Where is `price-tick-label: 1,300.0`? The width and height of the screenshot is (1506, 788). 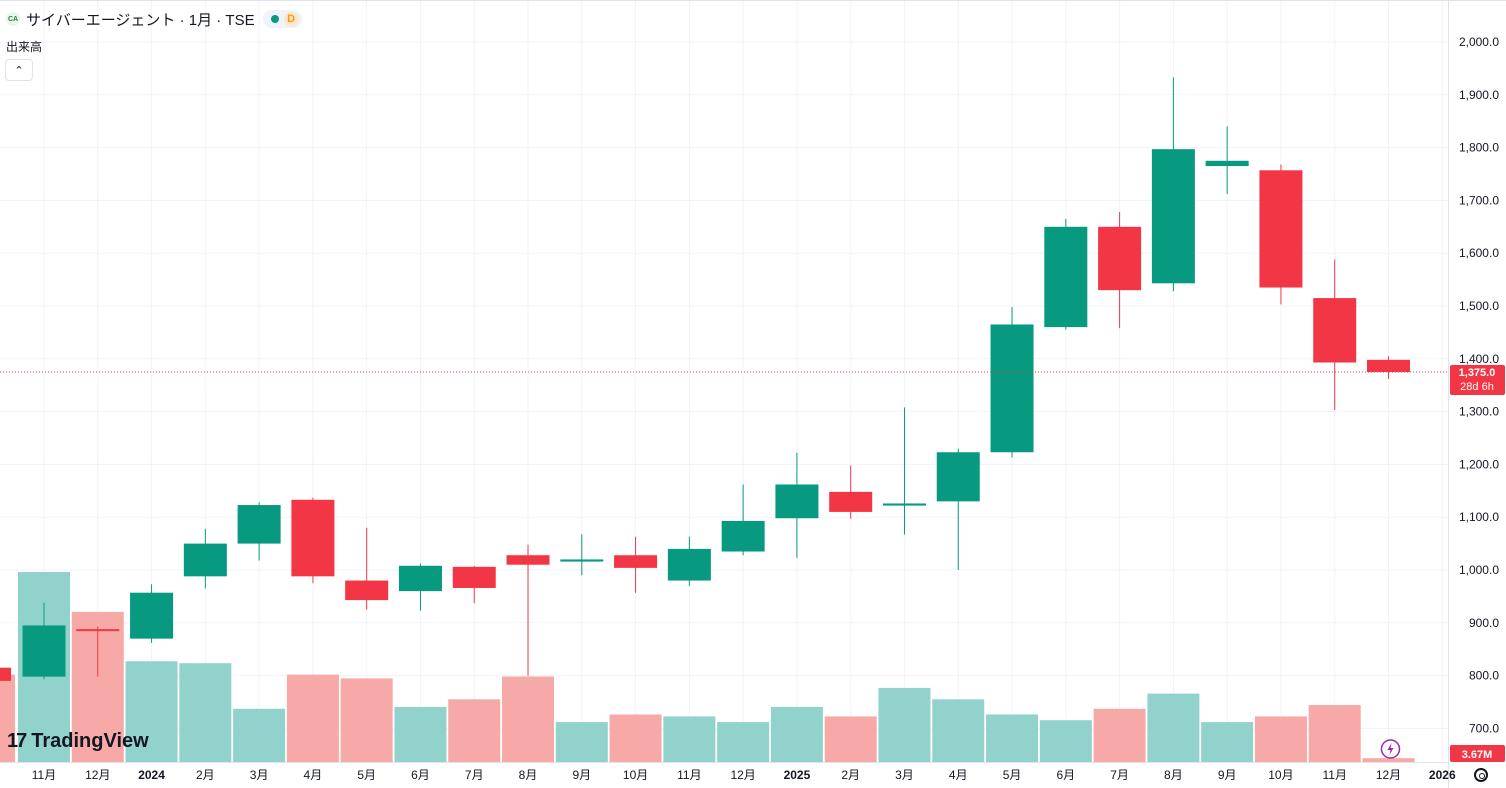 price-tick-label: 1,300.0 is located at coordinates (1479, 412).